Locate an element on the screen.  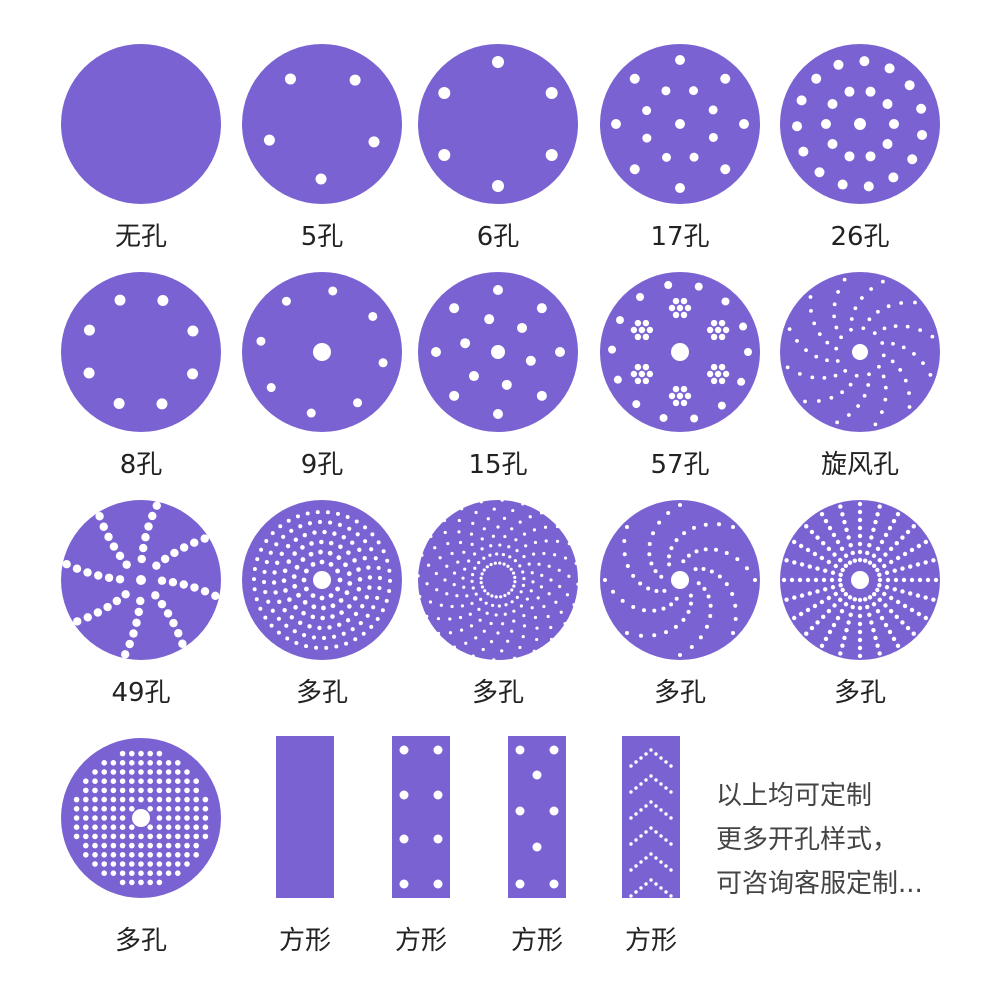
sanding-disc-multi-hole-rings is located at coordinates (322, 580).